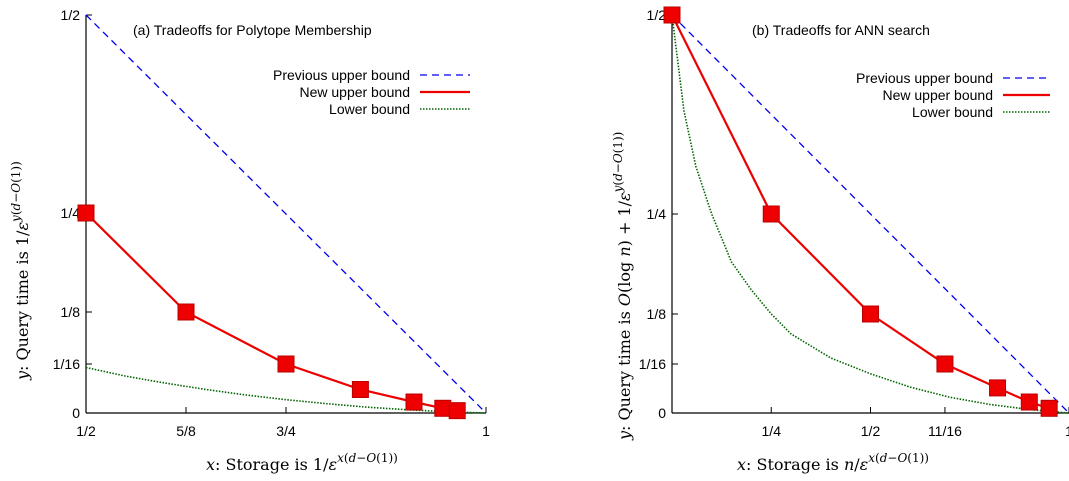 The image size is (1069, 481). What do you see at coordinates (657, 214) in the screenshot?
I see `panel-b-y-tick-label: 1/4` at bounding box center [657, 214].